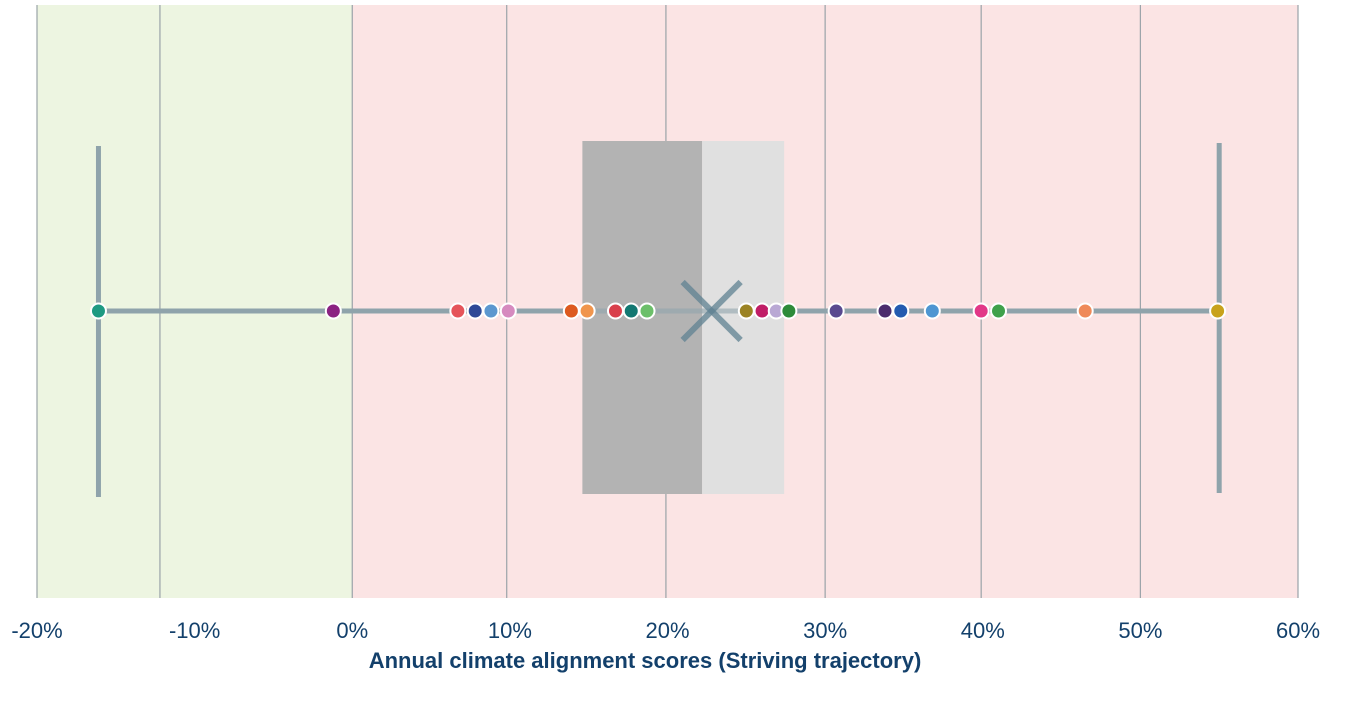 The width and height of the screenshot is (1350, 710). I want to click on x-tick-label-0: -20%, so click(36, 630).